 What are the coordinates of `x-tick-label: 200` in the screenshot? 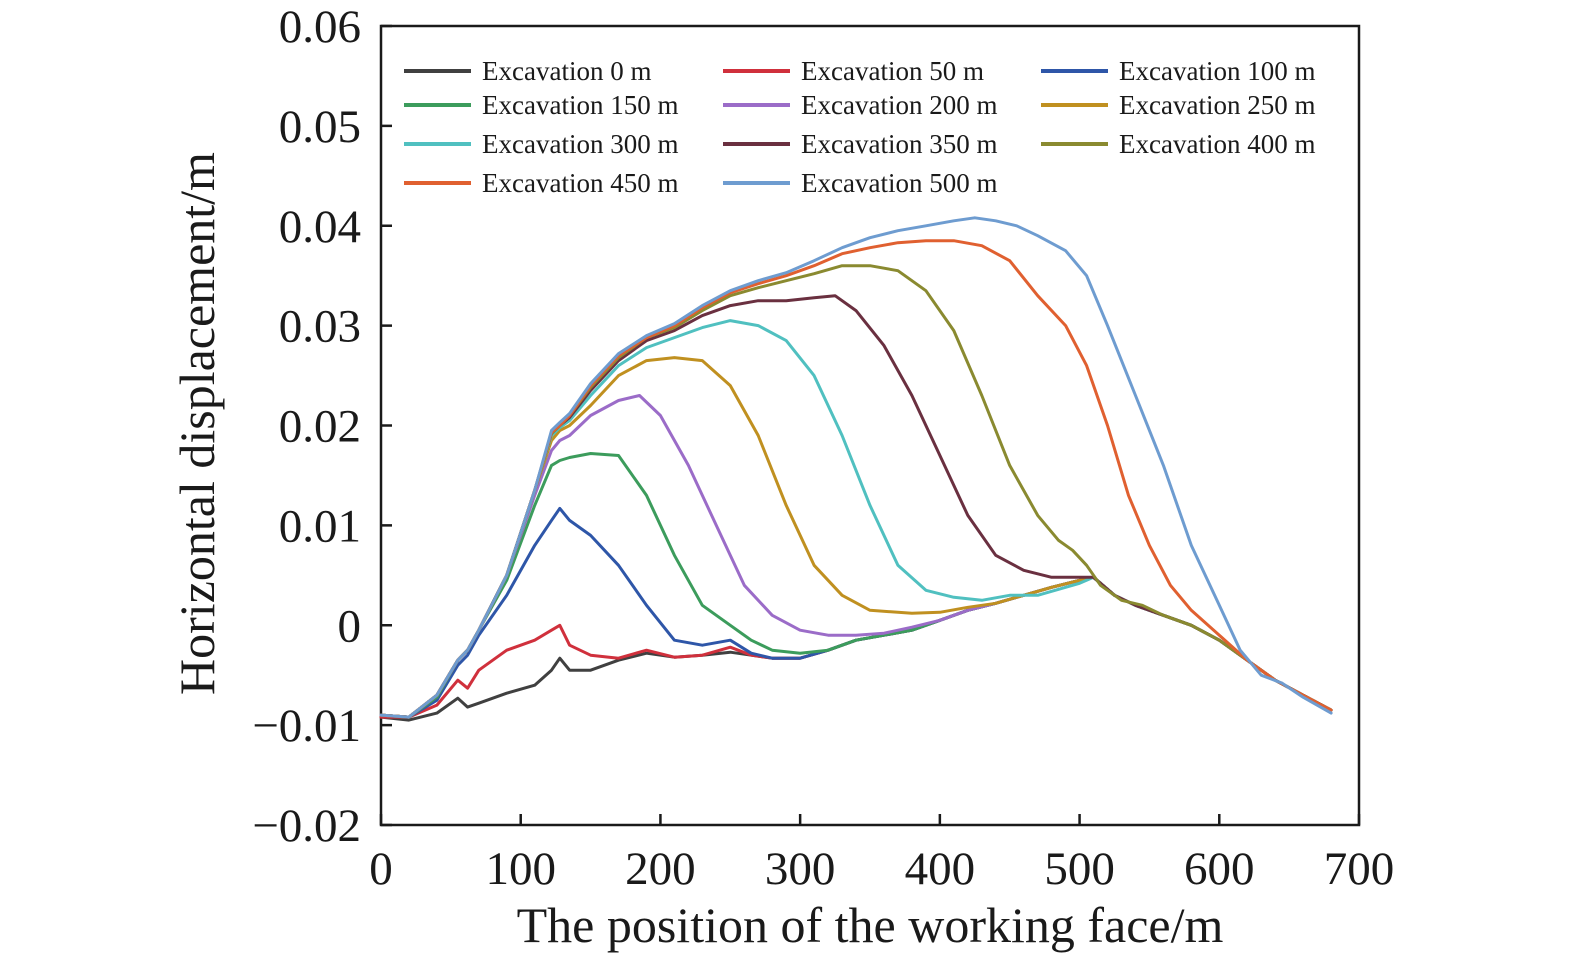 It's located at (660, 869).